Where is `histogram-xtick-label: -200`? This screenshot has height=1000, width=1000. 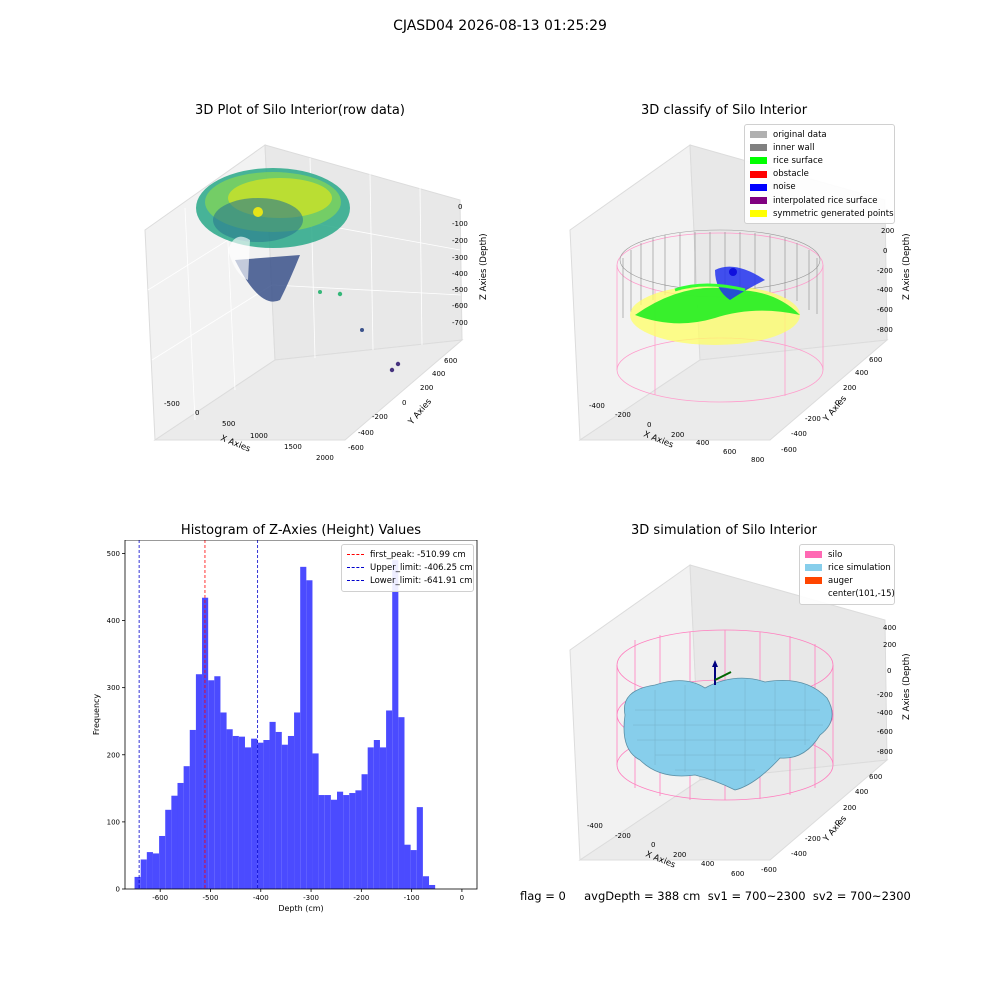 histogram-xtick-label: -200 is located at coordinates (361, 898).